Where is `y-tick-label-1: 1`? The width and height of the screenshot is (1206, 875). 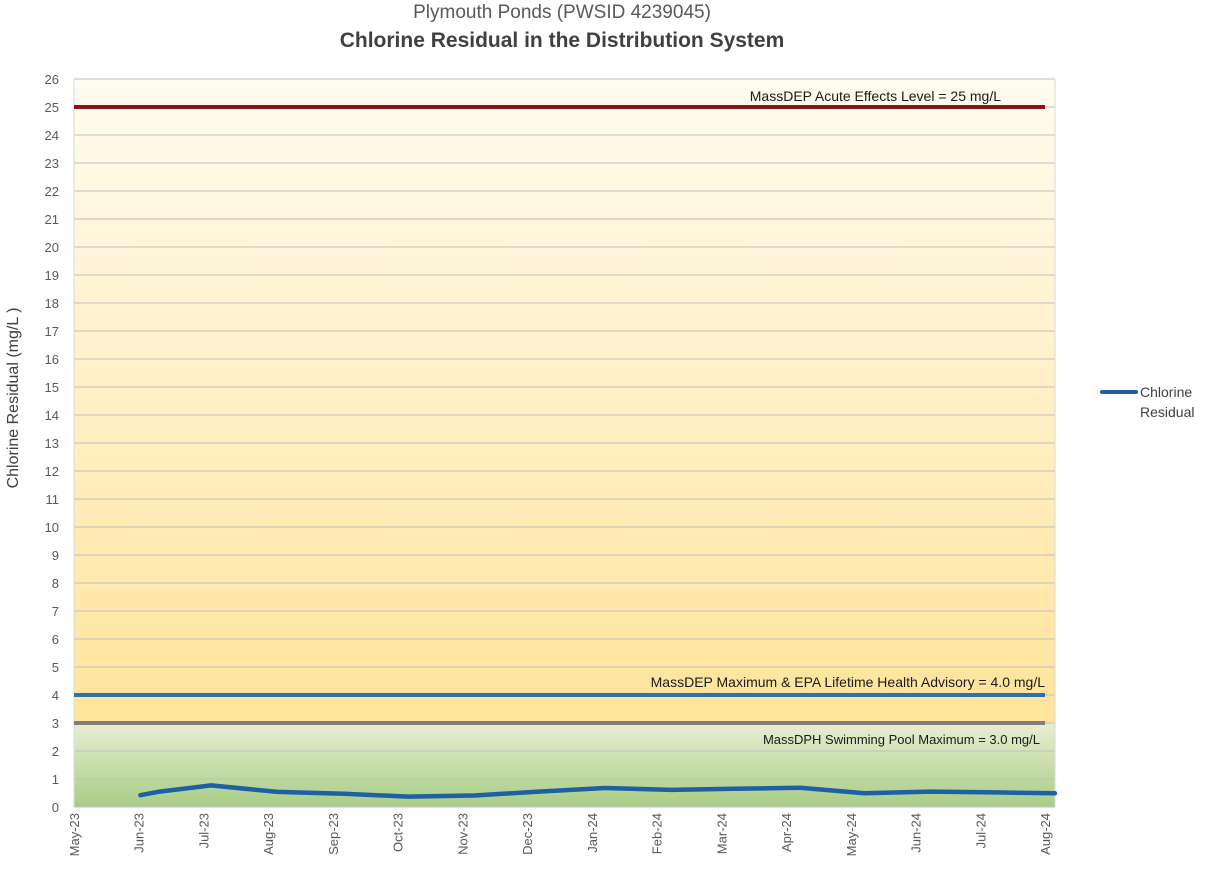
y-tick-label-1: 1 is located at coordinates (55, 779).